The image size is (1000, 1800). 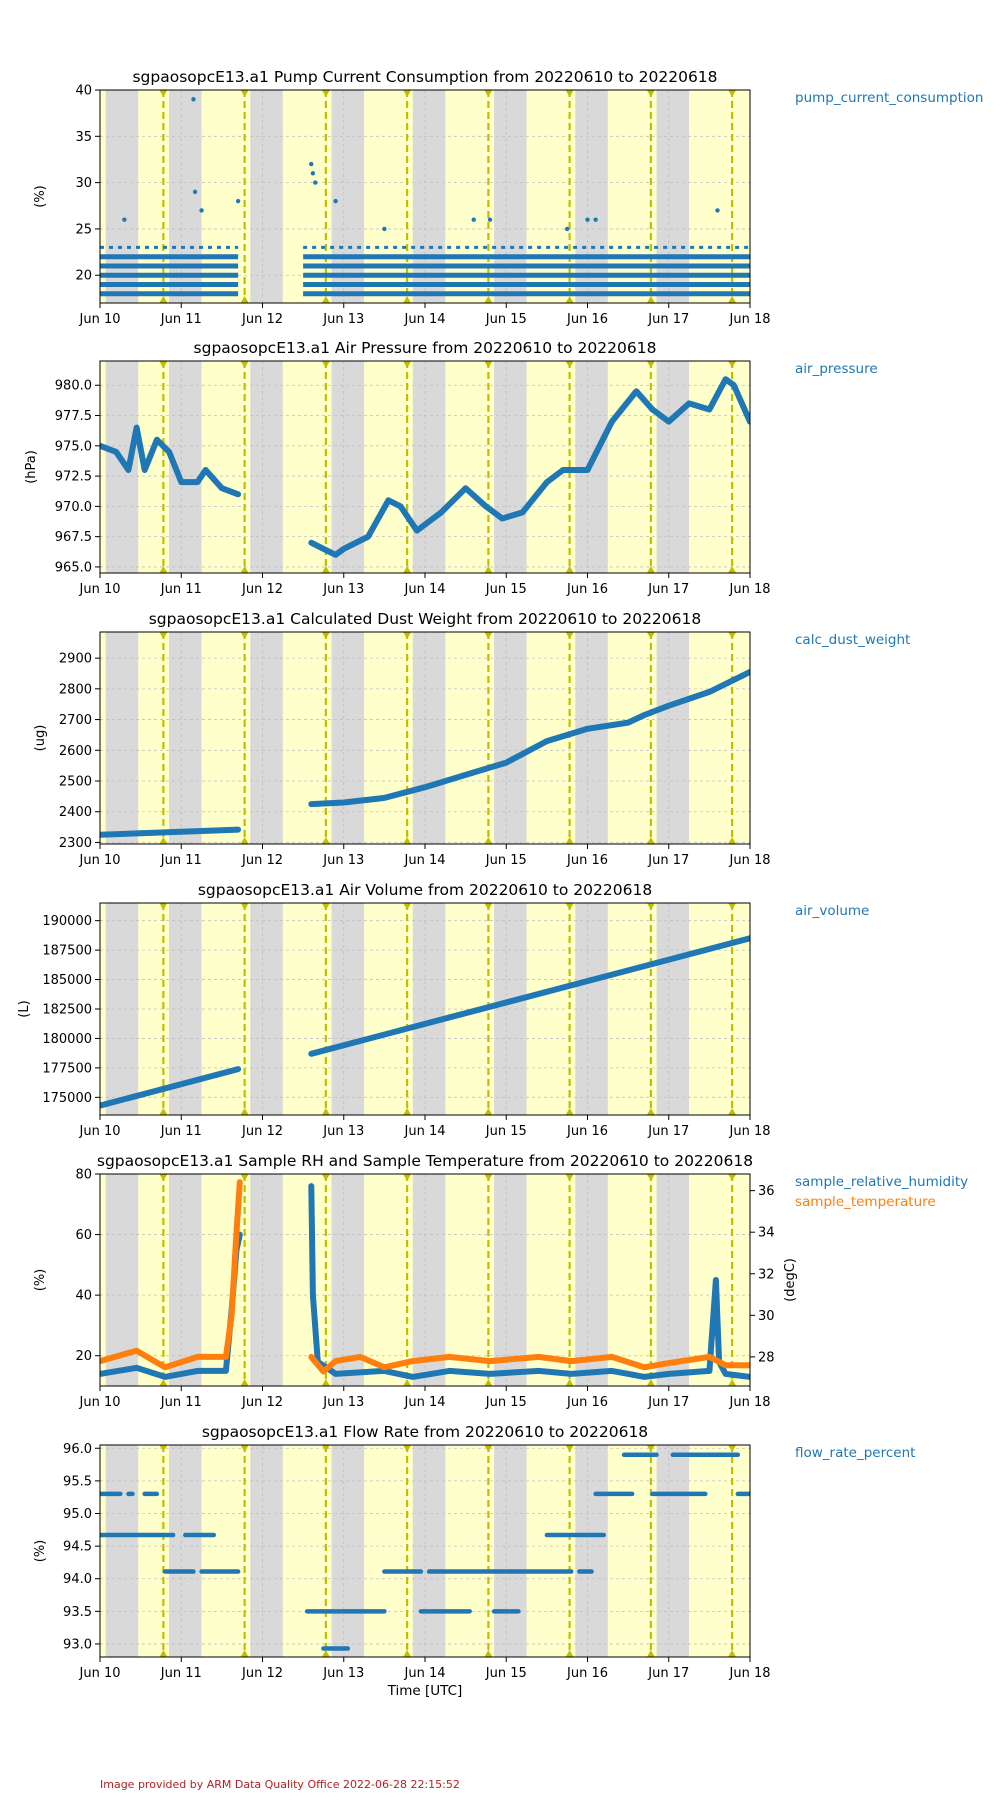 I want to click on legend-entry: air_pressure, so click(x=836, y=369).